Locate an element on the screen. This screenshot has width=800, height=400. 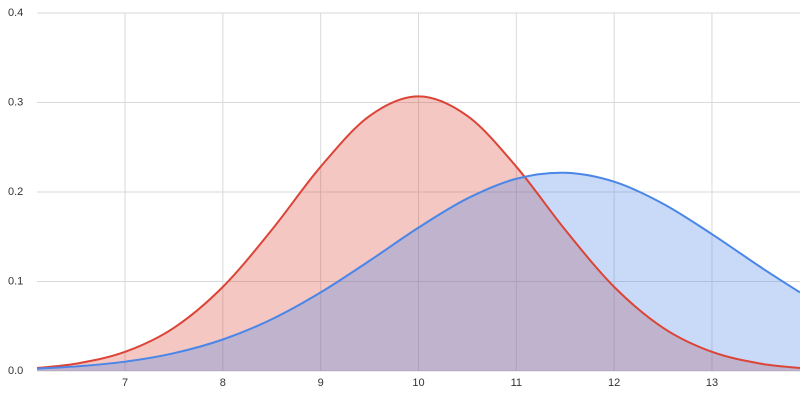
x-tick-label: 11 is located at coordinates (516, 383).